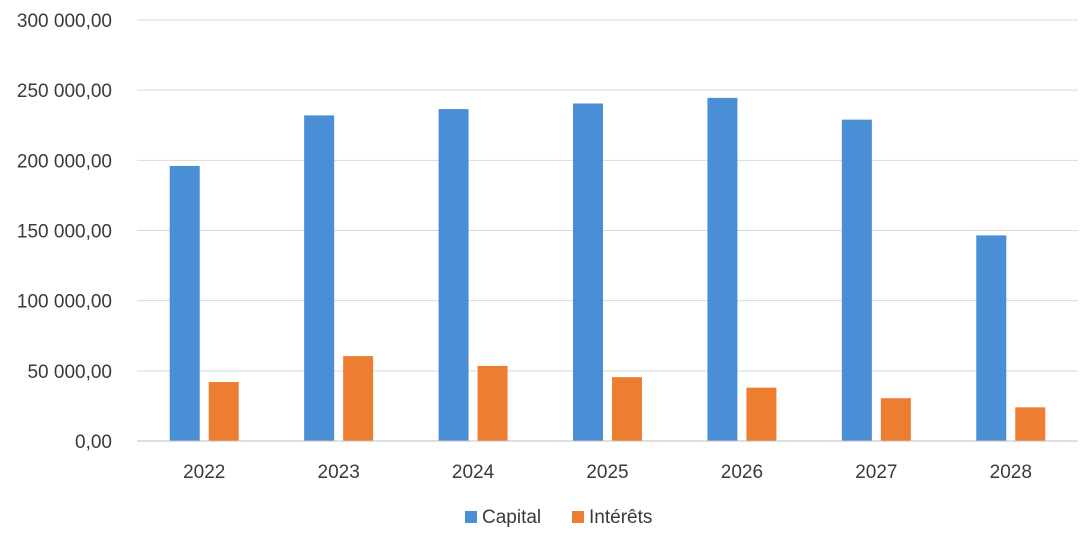  What do you see at coordinates (69, 372) in the screenshot?
I see `y-tick-label: 50 000,00` at bounding box center [69, 372].